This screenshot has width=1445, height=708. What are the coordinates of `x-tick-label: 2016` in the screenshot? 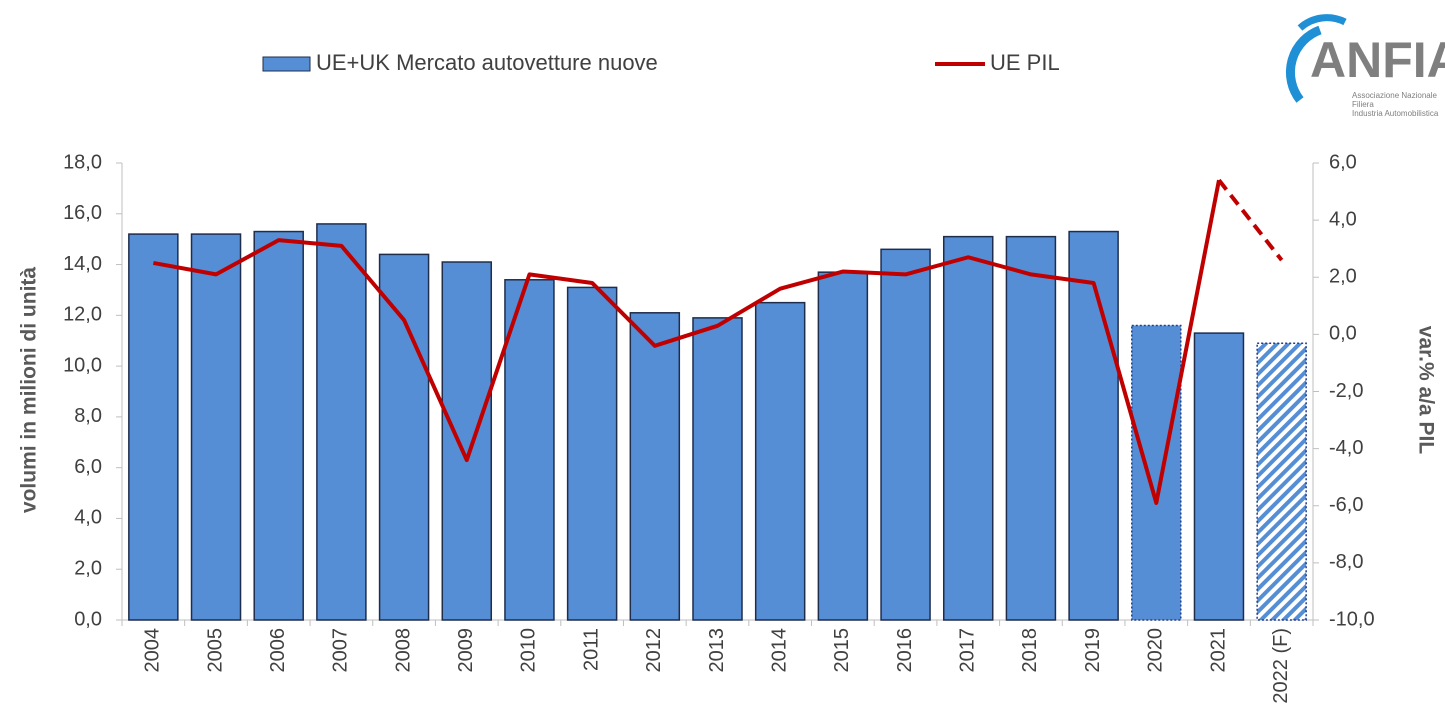 It's located at (905, 650).